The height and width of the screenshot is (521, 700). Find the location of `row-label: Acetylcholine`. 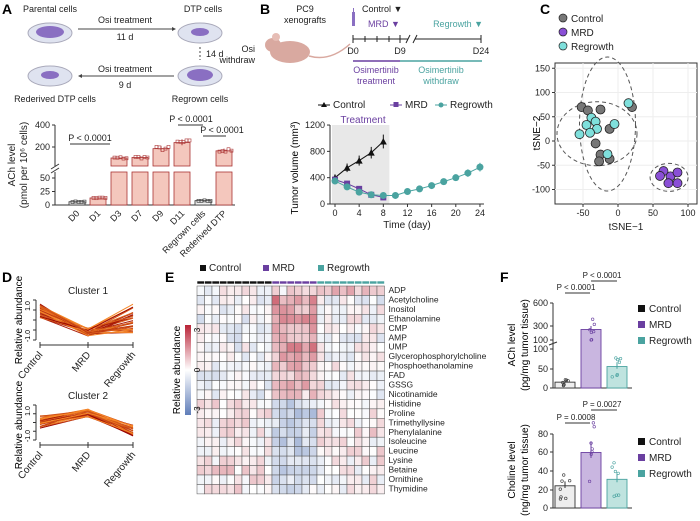

row-label: Acetylcholine is located at coordinates (414, 299).